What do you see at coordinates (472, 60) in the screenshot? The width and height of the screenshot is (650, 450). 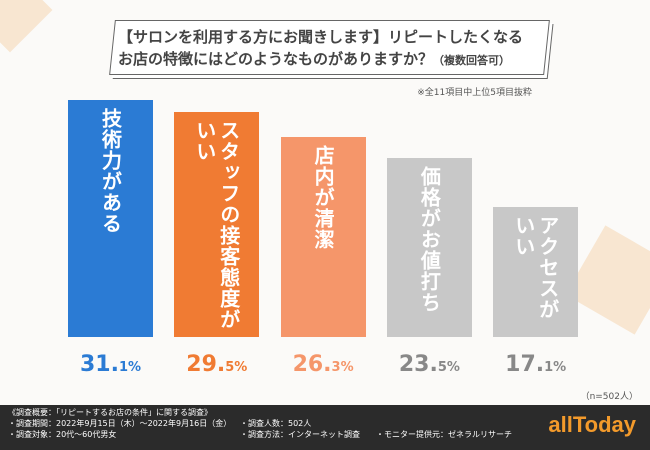 I see `title-suffix: （複数回答可）` at bounding box center [472, 60].